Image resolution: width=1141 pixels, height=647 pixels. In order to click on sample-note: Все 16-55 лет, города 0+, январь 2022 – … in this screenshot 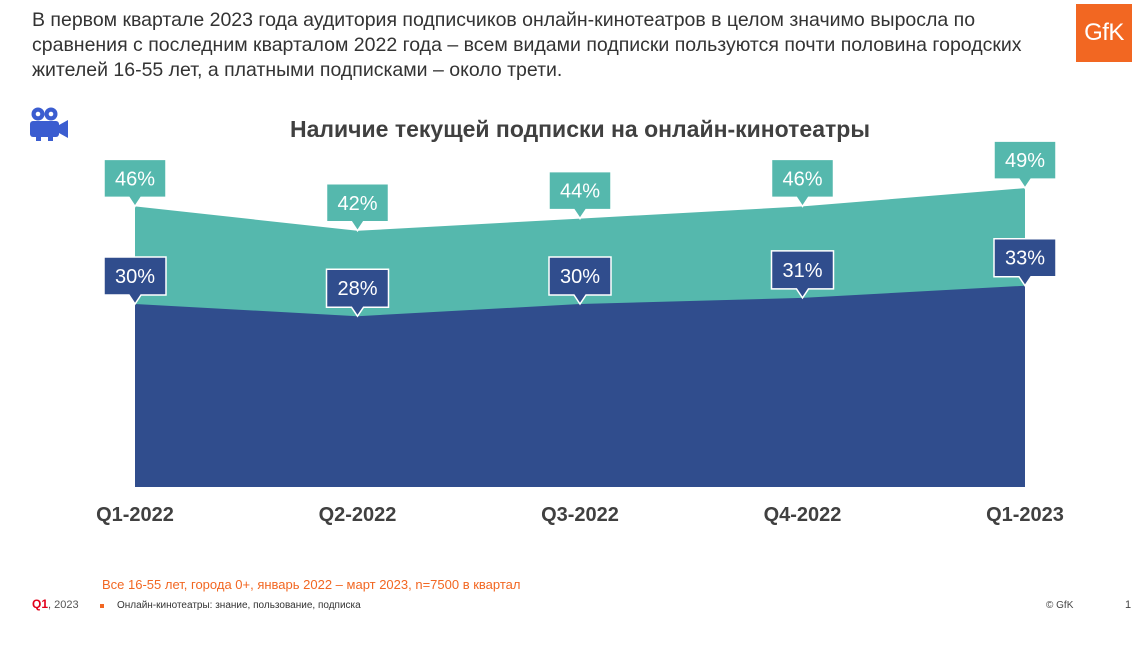, I will do `click(311, 584)`.